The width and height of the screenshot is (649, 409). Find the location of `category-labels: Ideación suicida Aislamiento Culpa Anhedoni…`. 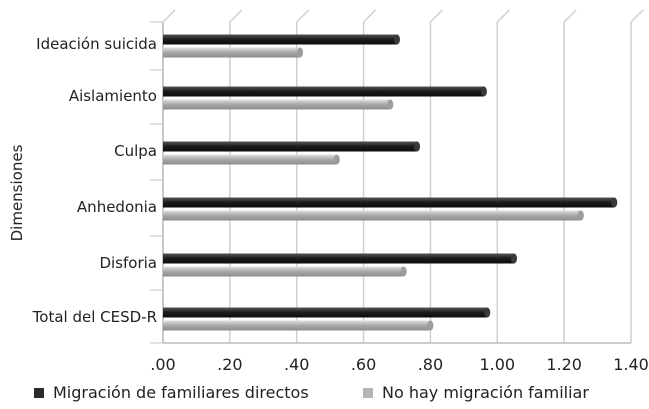

category-labels: Ideación suicida Aislamiento Culpa Anhedoni… is located at coordinates (94, 180).